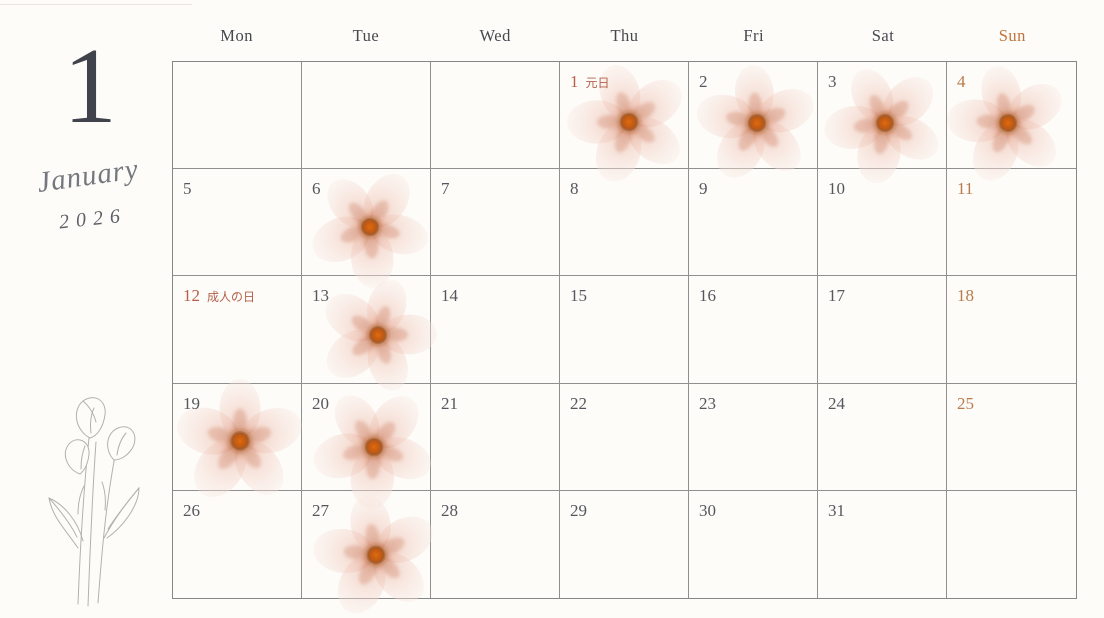  I want to click on date-number: 18, so click(965, 296).